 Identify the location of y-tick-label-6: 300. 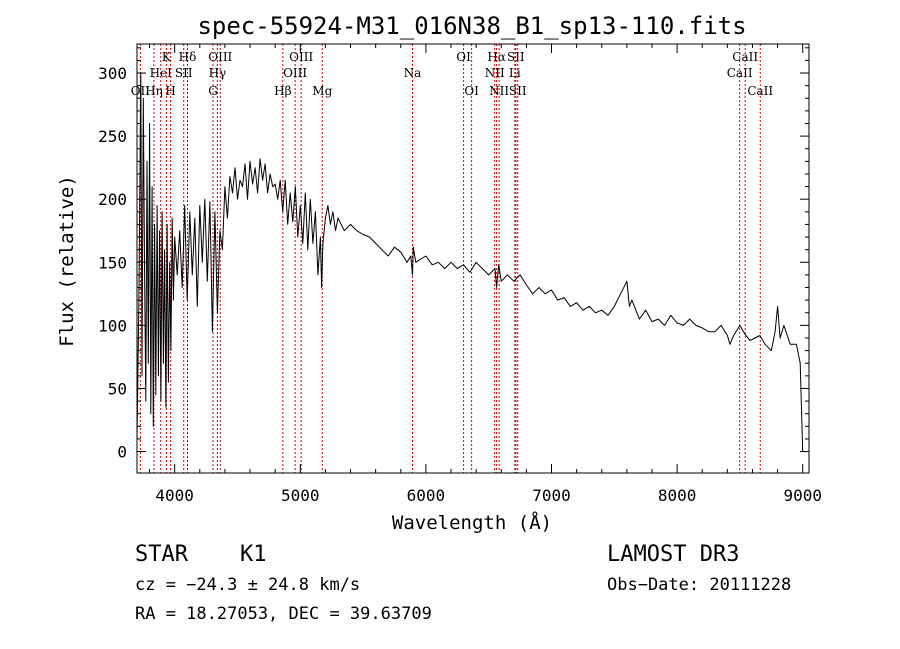
(112, 73).